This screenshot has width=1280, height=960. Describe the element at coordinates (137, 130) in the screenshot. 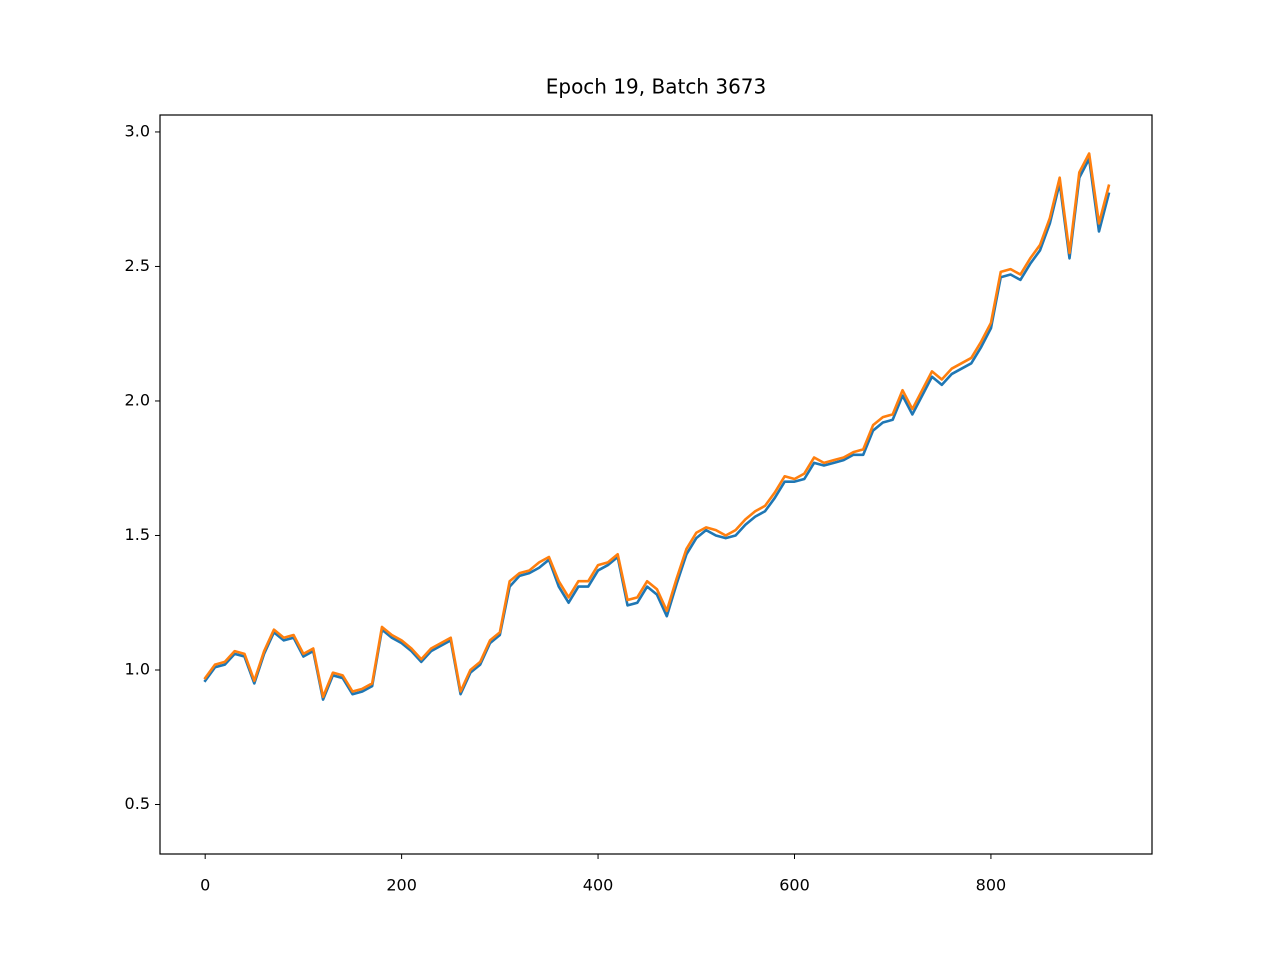

I see `y-tick-label: 3.0` at that location.